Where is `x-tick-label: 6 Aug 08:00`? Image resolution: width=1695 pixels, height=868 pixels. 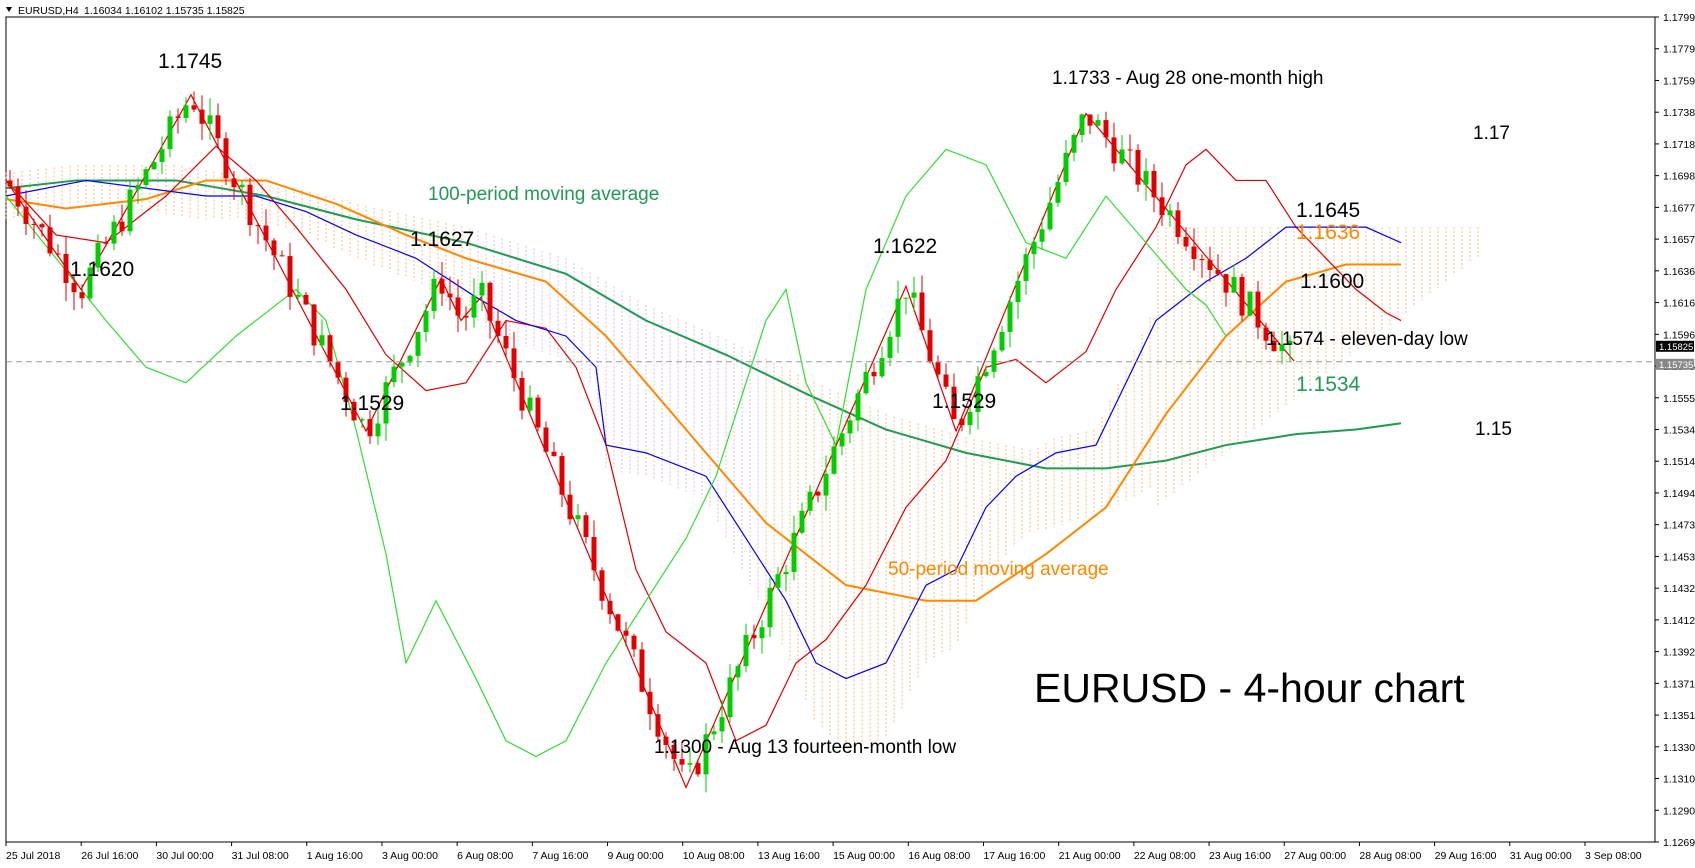 x-tick-label: 6 Aug 08:00 is located at coordinates (485, 856).